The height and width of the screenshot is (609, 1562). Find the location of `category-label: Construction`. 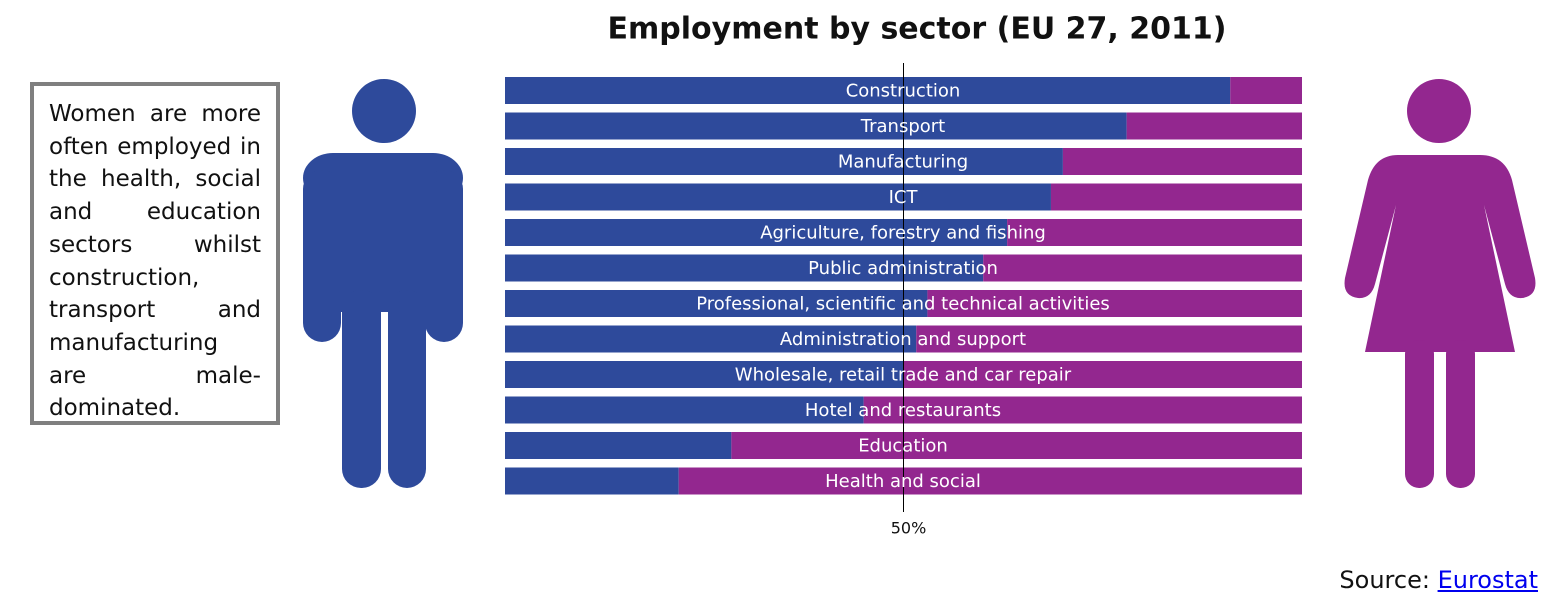

category-label: Construction is located at coordinates (903, 91).